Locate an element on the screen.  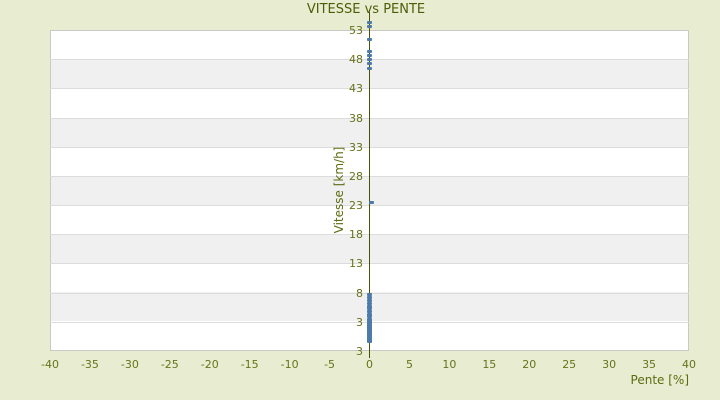
x-tick-label: 30 is located at coordinates (609, 364).